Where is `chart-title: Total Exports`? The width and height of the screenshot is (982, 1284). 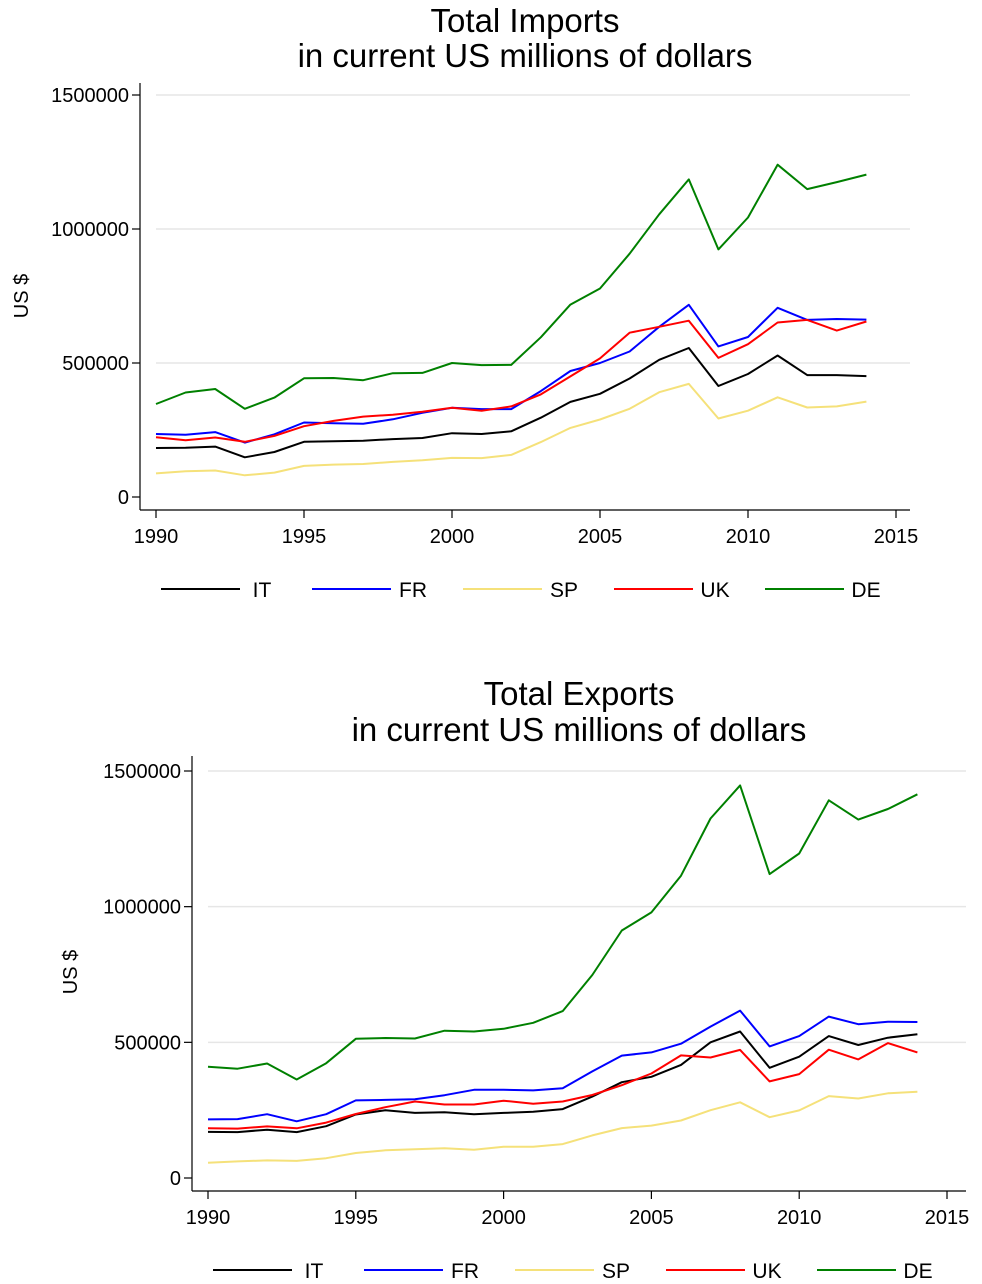
chart-title: Total Exports is located at coordinates (579, 693).